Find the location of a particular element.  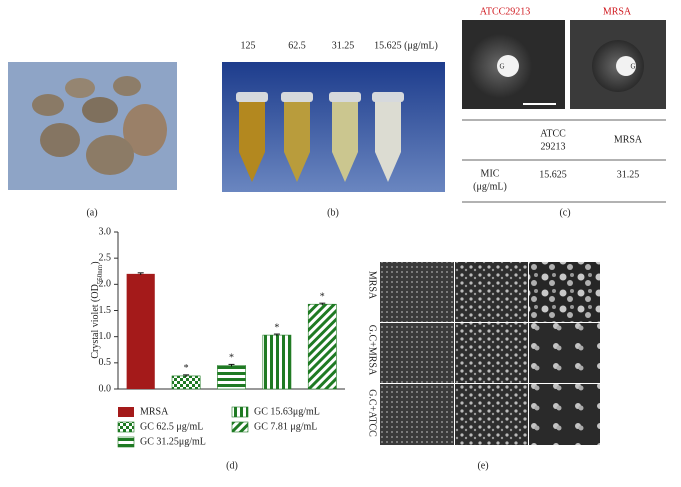

y-tick-label: 2.5 is located at coordinates (105, 257).